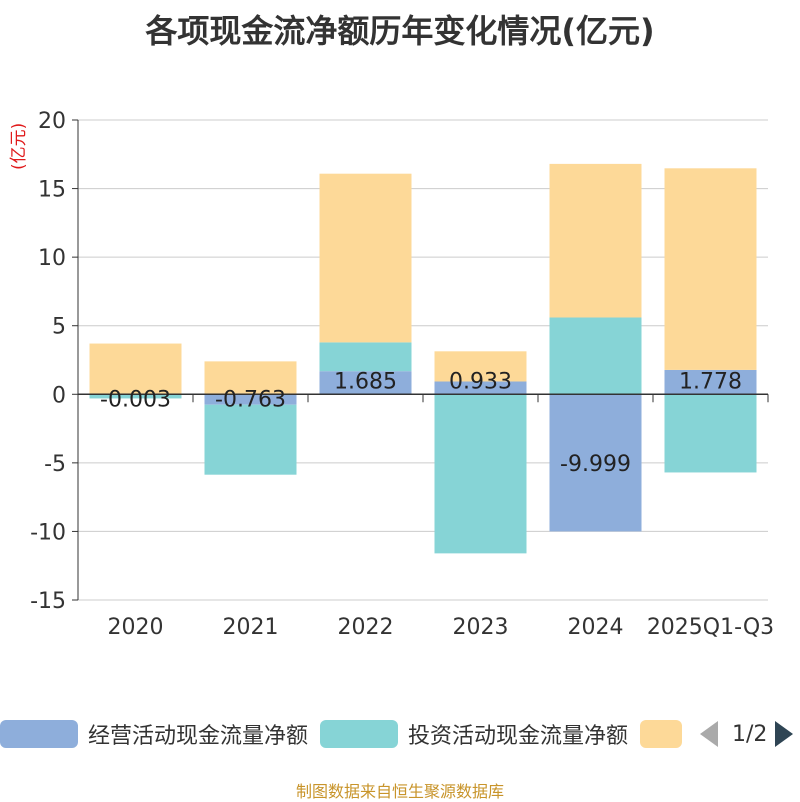 The height and width of the screenshot is (802, 800). I want to click on y-tick-label: 10, so click(52, 258).